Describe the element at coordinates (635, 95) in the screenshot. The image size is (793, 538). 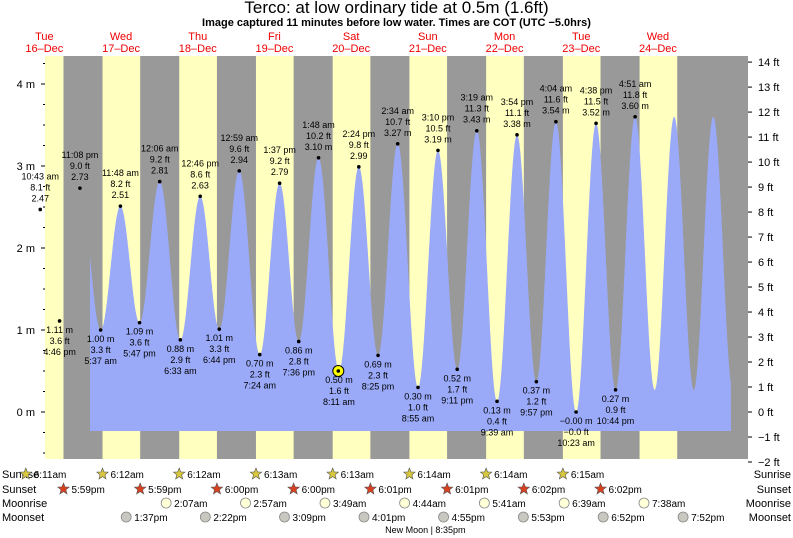
I see `high-tide-feet-label: 11.8 ft` at that location.